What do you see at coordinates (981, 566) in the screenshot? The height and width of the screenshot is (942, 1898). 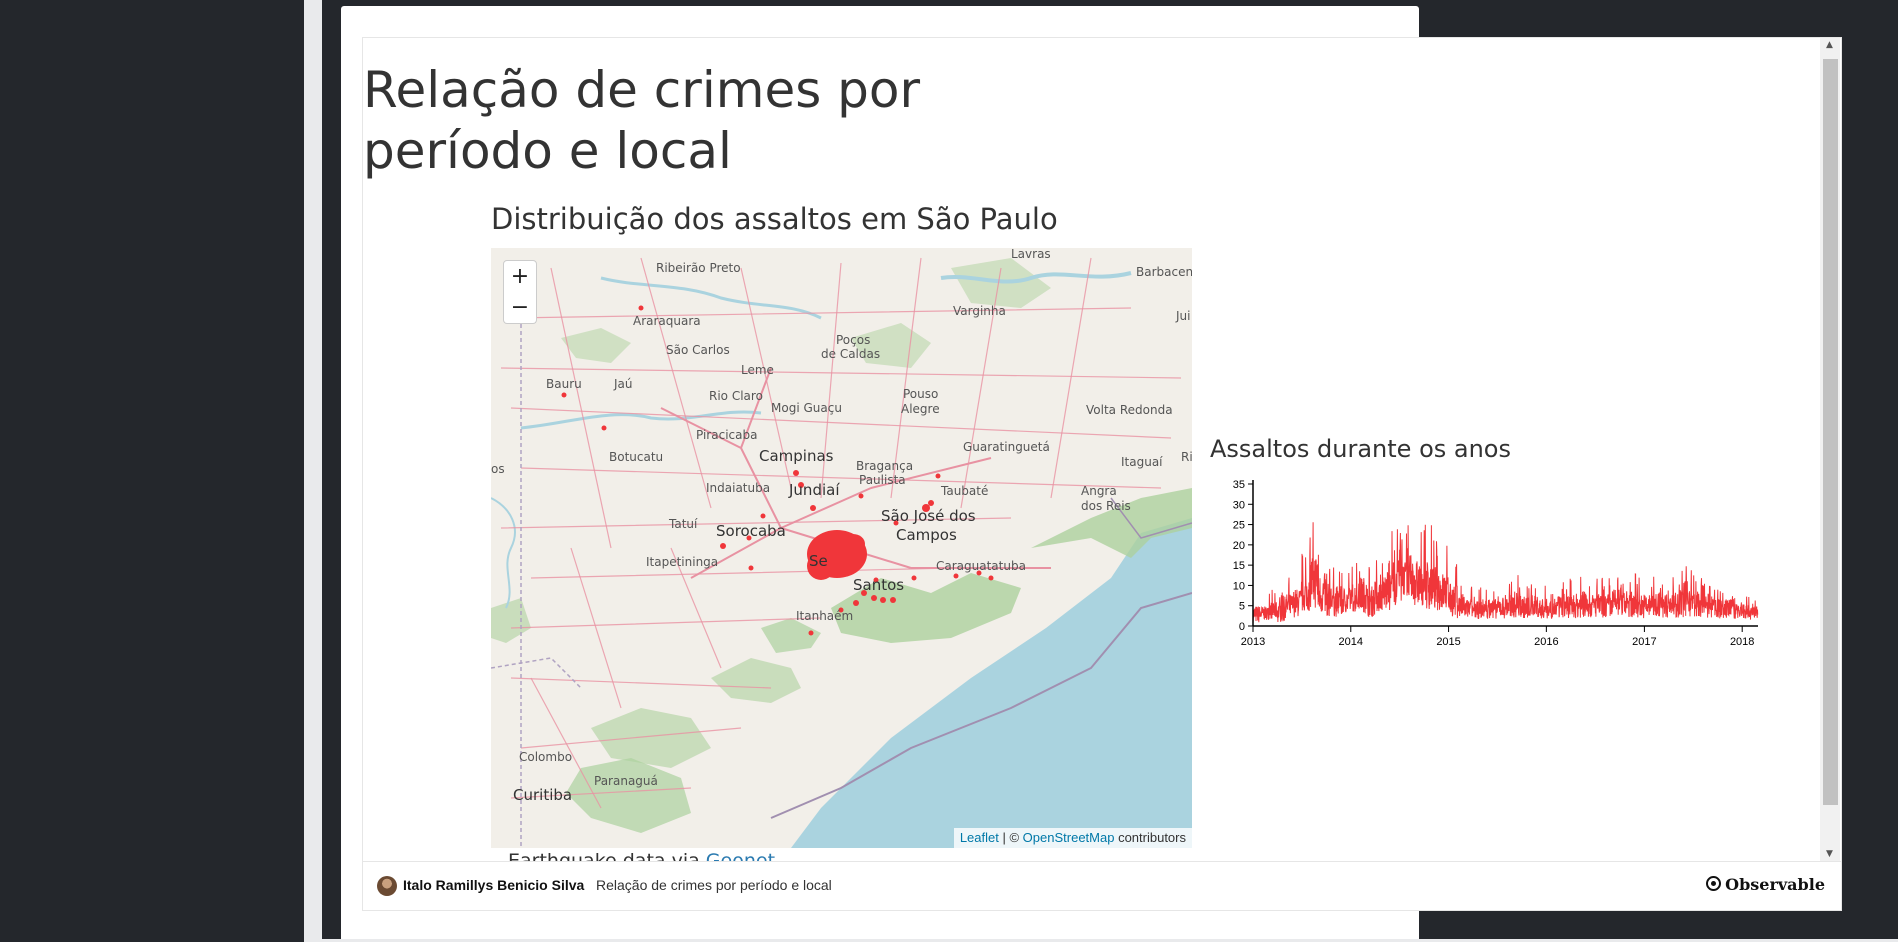 I see `svg-text: Caraguatatuba` at bounding box center [981, 566].